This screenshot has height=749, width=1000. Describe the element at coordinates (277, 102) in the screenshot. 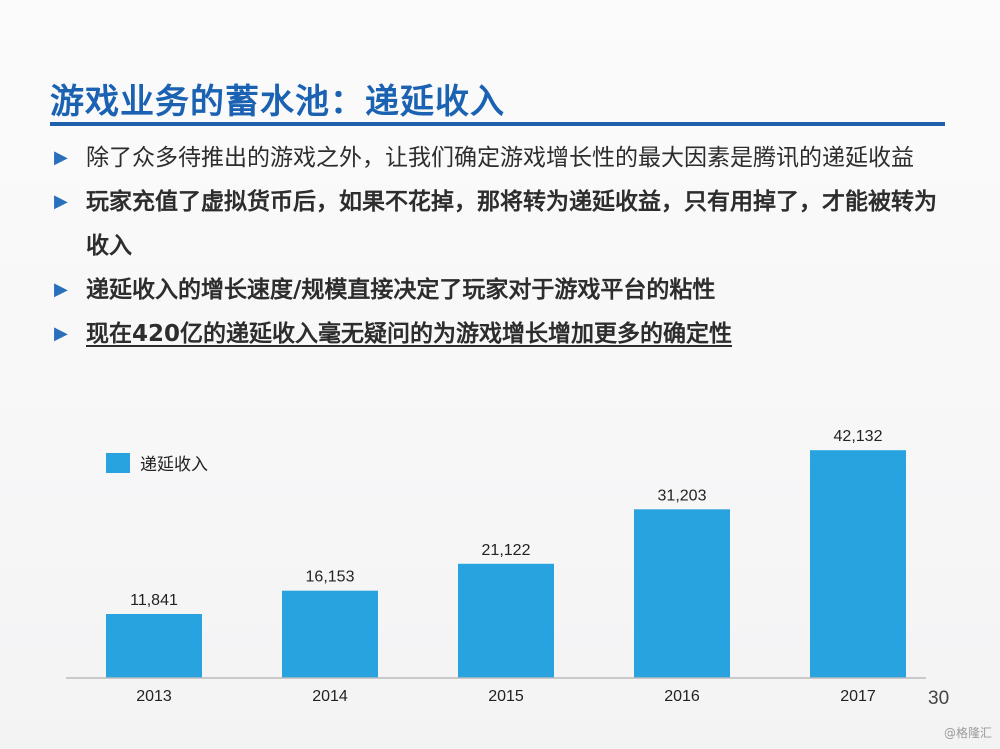

I see `slide-title: 游戏业务的蓄水池：递延收入` at that location.